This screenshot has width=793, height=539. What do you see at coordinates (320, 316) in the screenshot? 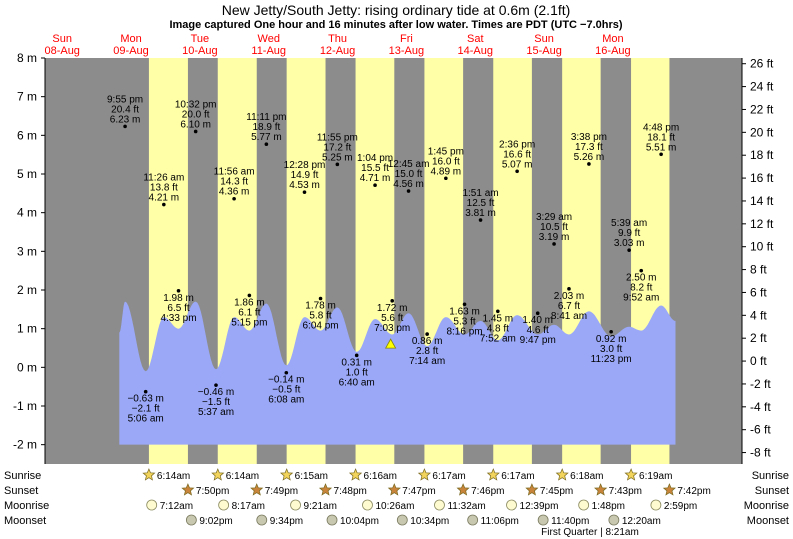
I see `tide-label-11-1: 5.8 ft` at bounding box center [320, 316].